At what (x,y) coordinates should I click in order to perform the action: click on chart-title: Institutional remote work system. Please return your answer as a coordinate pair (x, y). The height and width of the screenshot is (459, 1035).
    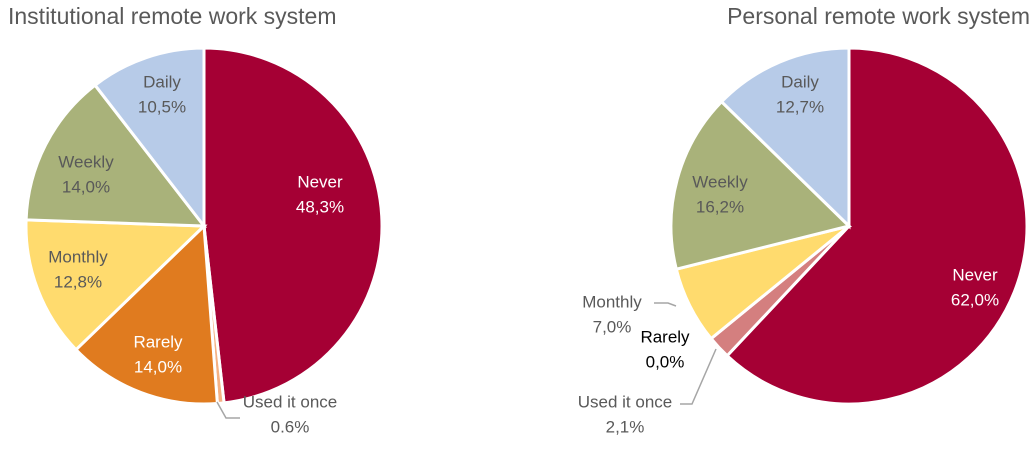
    Looking at the image, I should click on (172, 16).